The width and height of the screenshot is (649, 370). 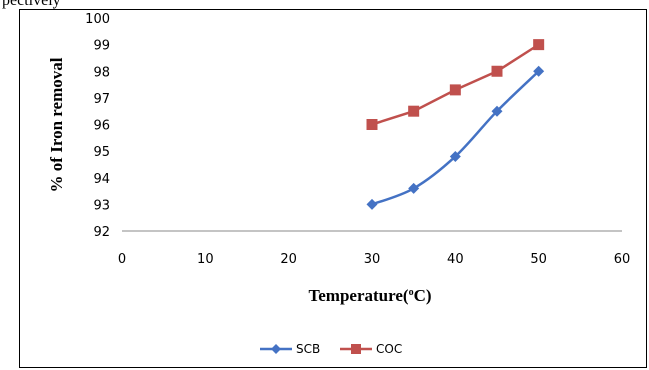 I want to click on y-tick-label: 97, so click(x=101, y=99).